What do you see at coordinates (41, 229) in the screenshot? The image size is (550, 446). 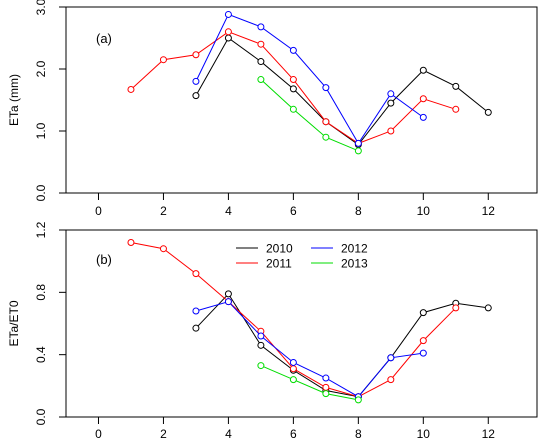 I see `y-tick-label: 1.2` at bounding box center [41, 229].